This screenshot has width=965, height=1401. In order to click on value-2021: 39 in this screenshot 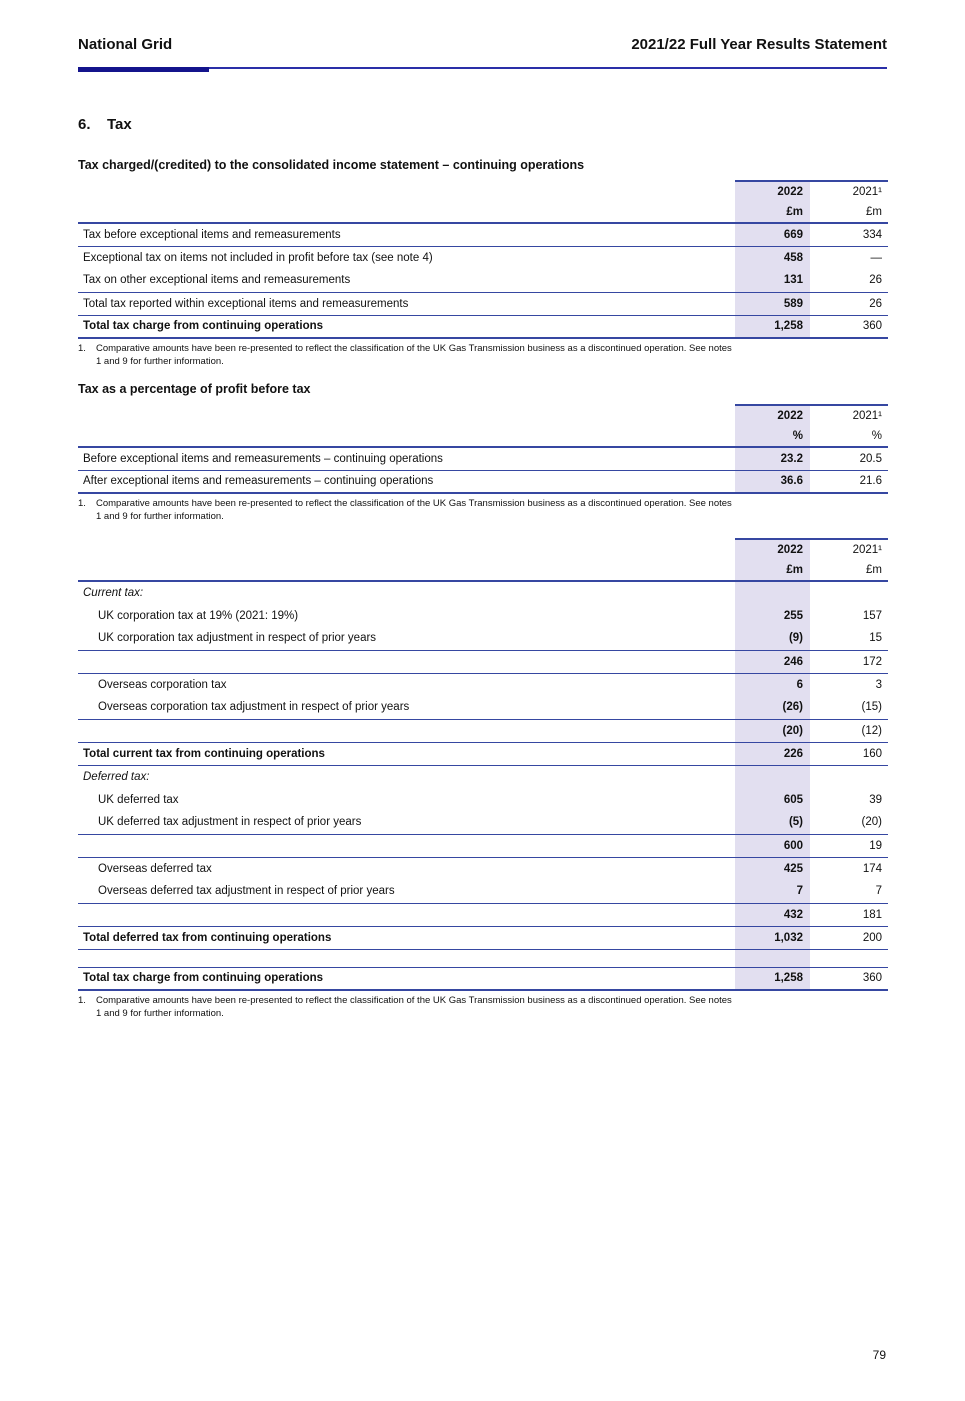, I will do `click(875, 799)`.